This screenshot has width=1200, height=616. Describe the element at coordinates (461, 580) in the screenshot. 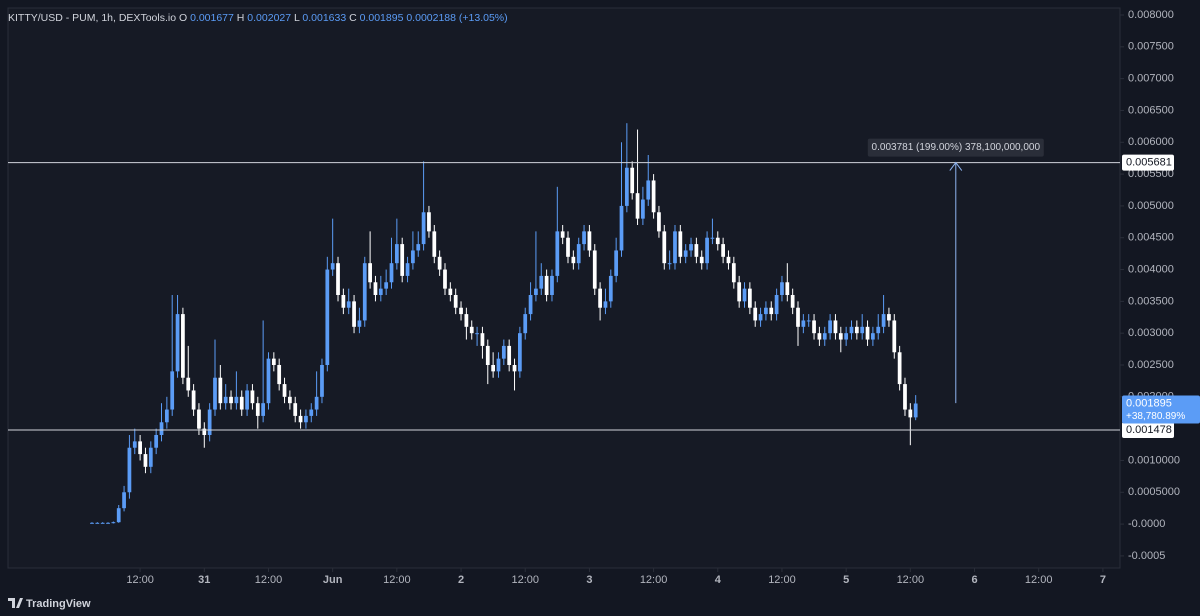

I see `x-tick-label: 2` at that location.